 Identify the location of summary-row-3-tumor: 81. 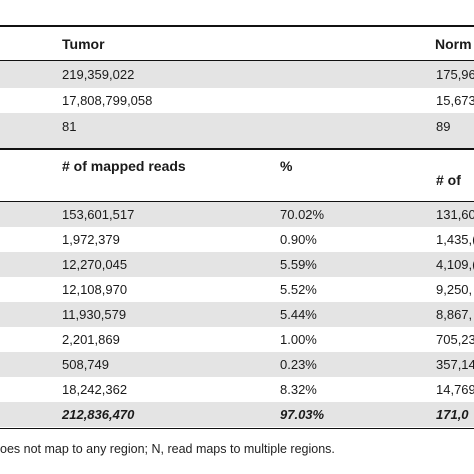
(69, 126).